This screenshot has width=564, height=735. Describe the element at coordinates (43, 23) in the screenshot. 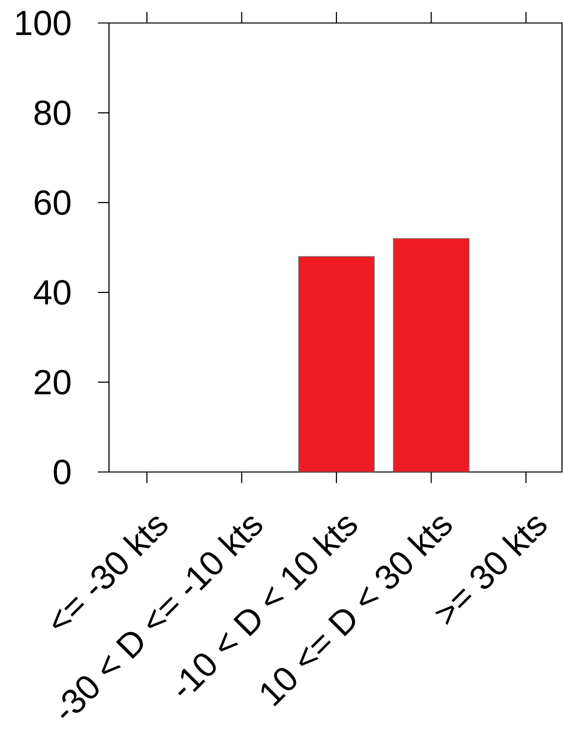

I see `y-tick-label: 100` at that location.